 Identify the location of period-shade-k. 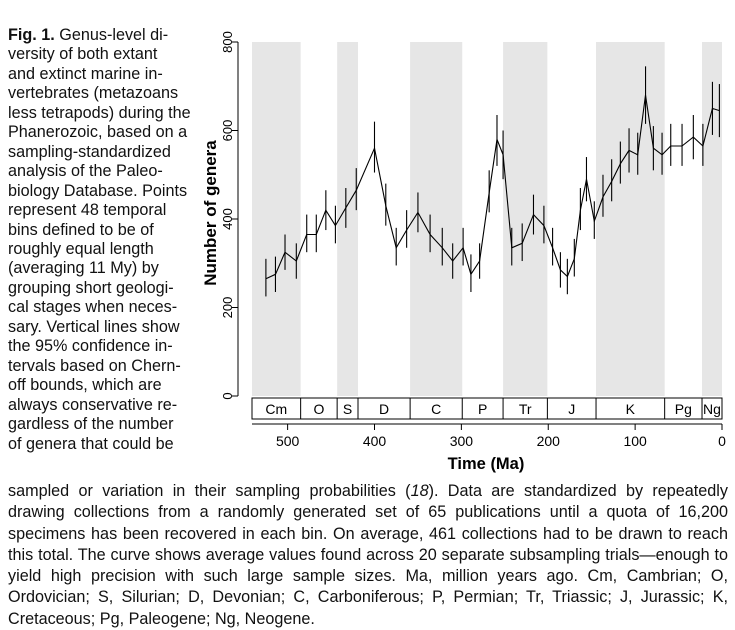
(630, 219).